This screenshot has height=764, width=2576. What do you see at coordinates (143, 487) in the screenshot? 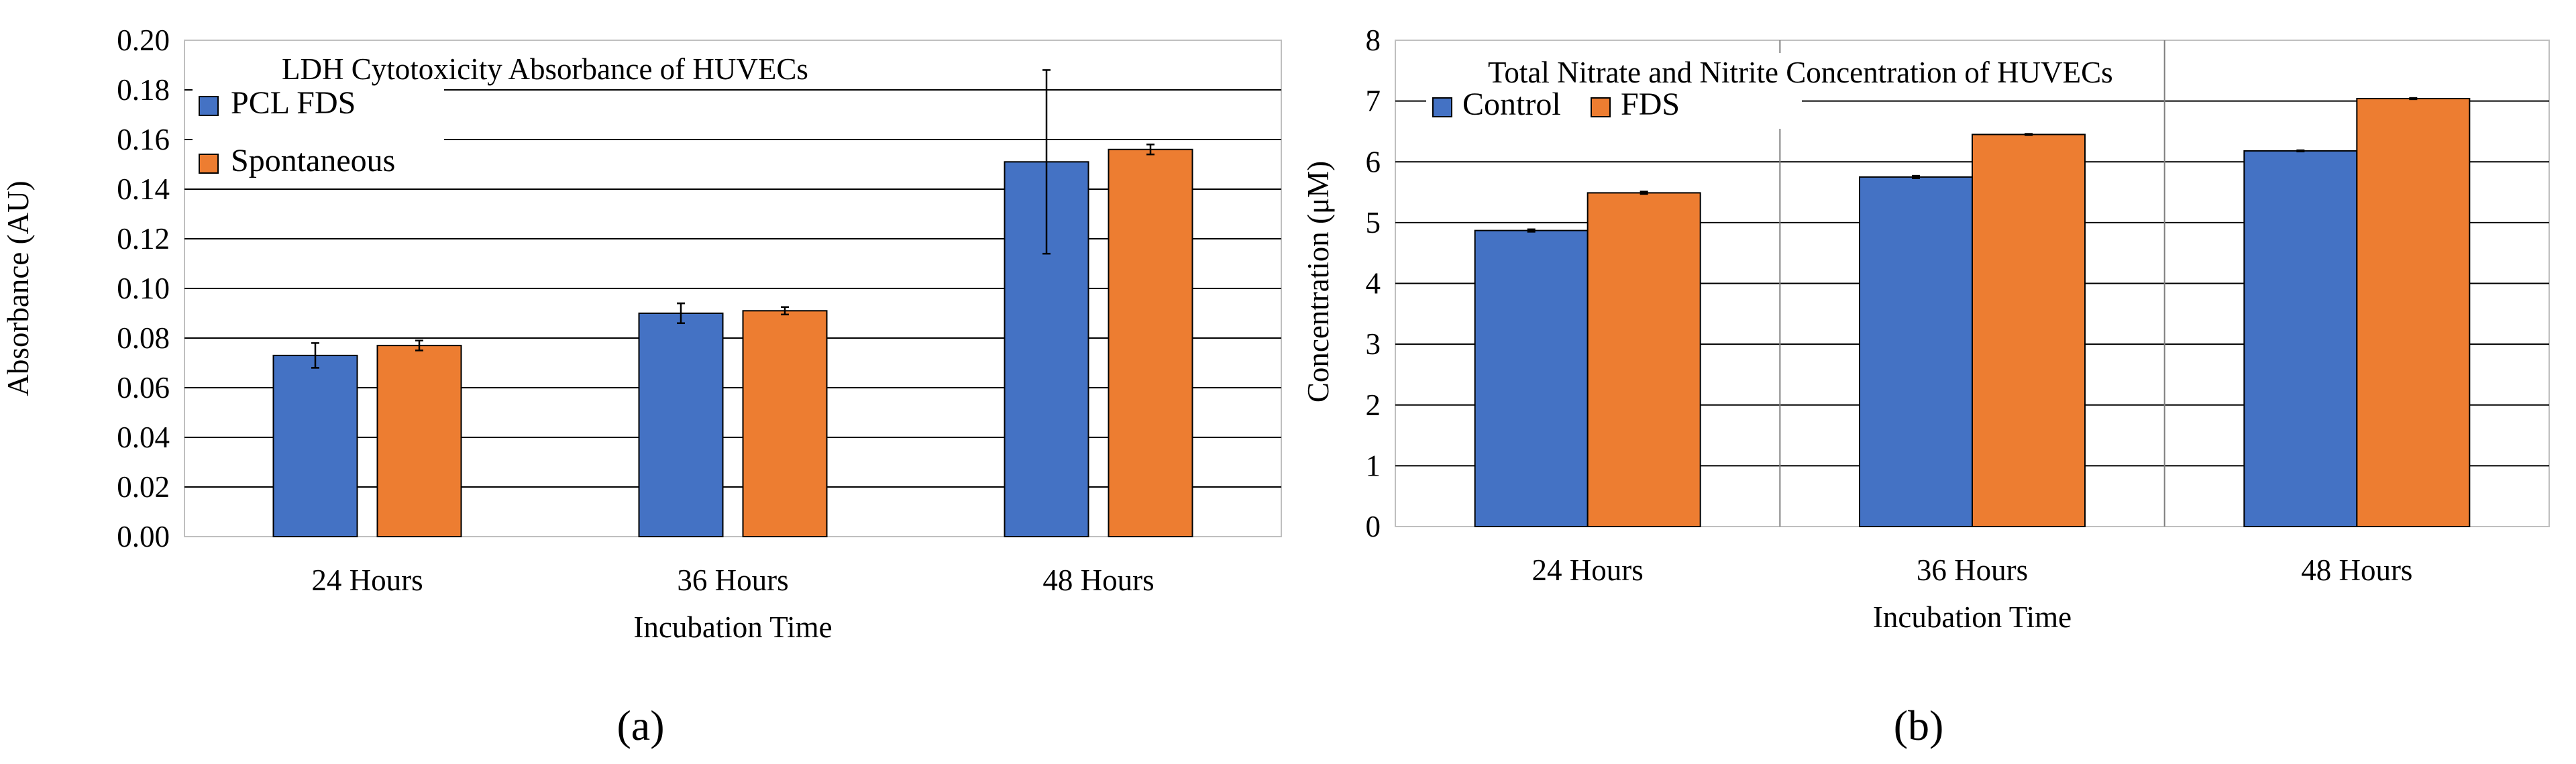
I see `y-tick-label: 0.02` at bounding box center [143, 487].